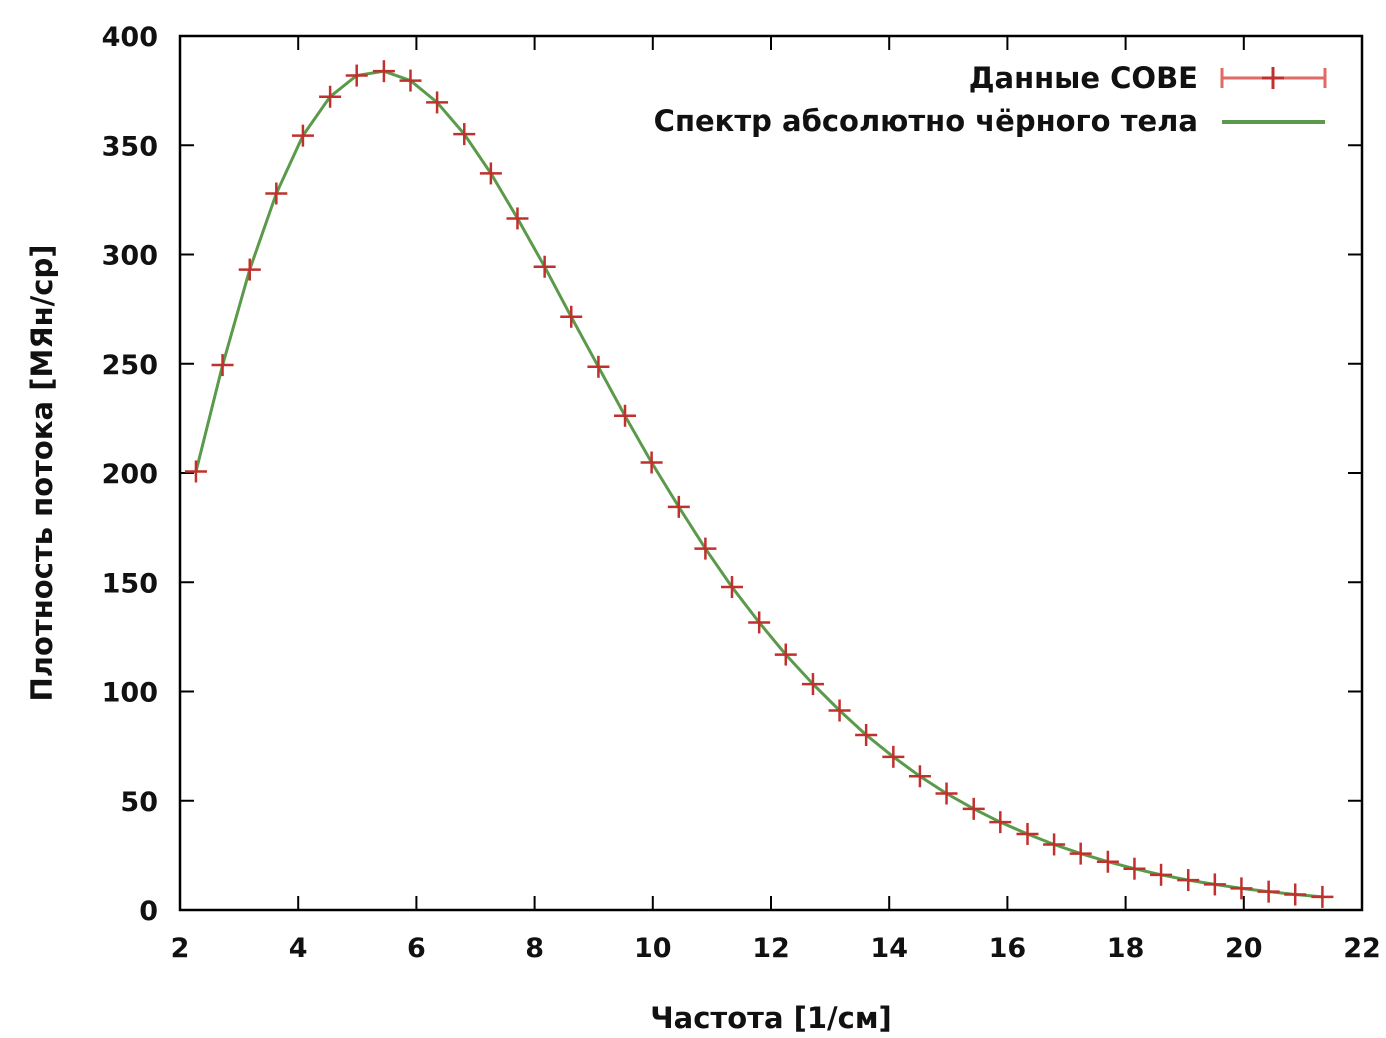  I want to click on y-tick-label: 250, so click(130, 365).